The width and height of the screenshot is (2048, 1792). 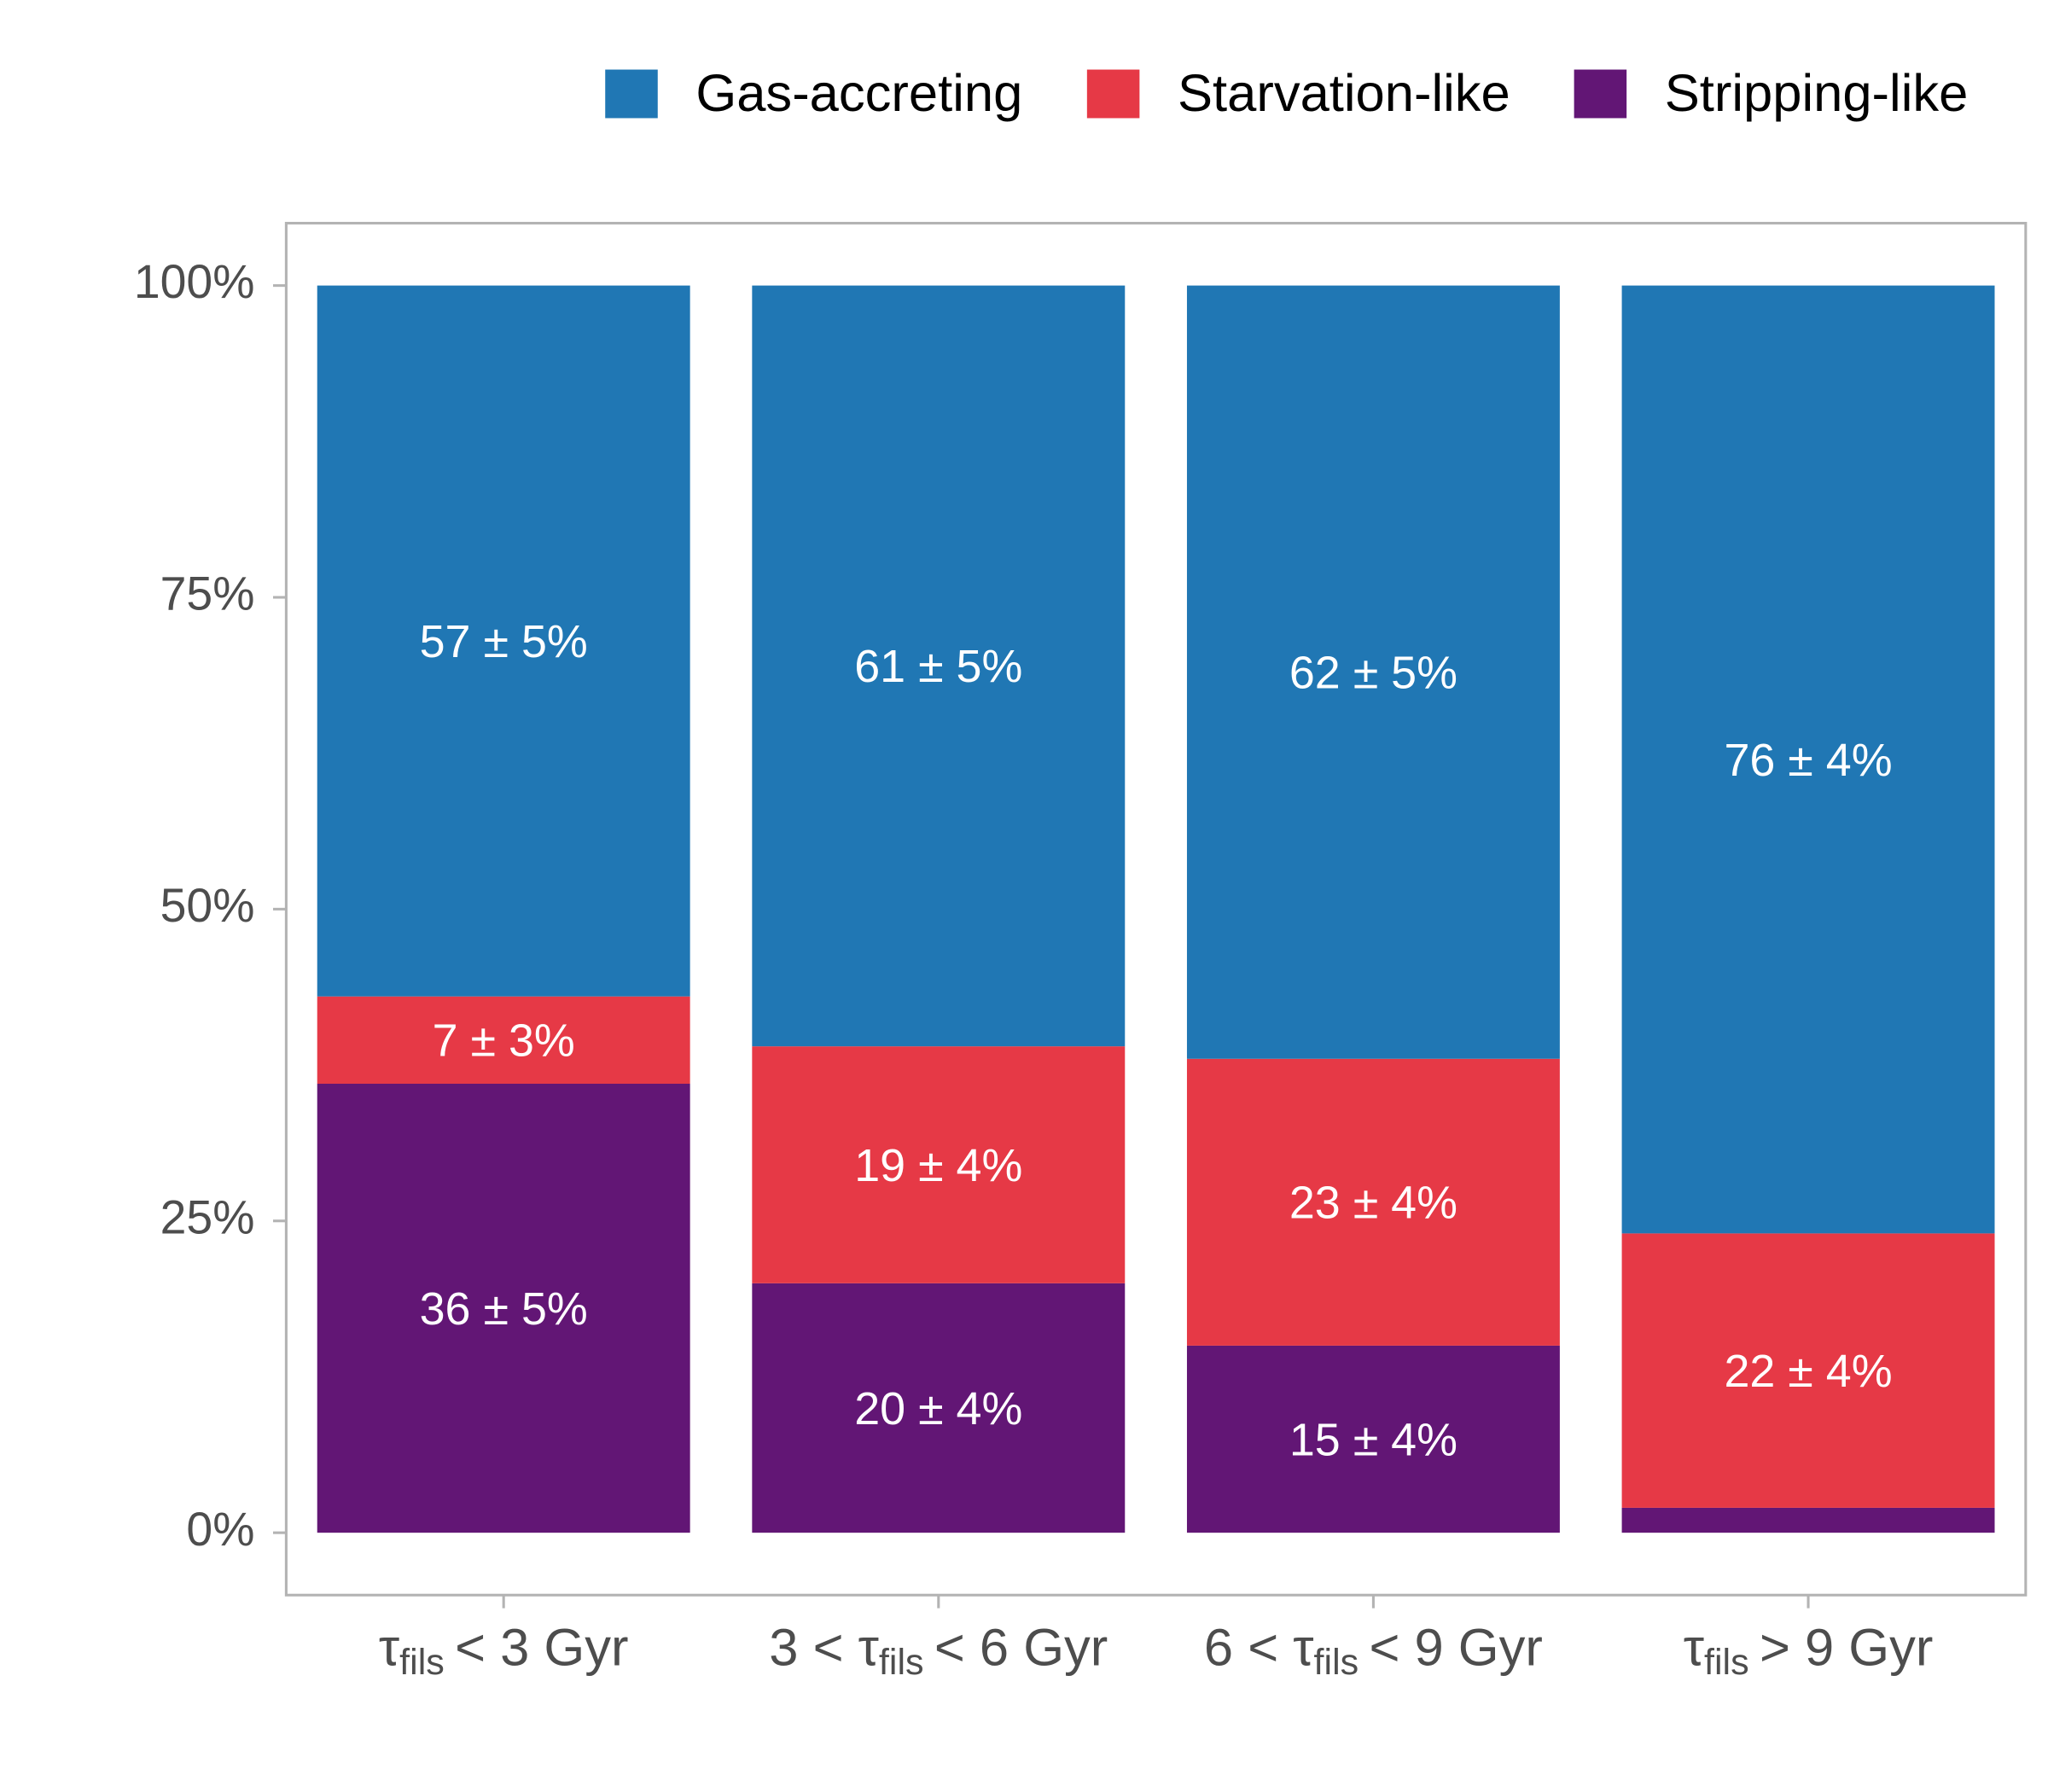 I want to click on value-label: 62 ± 5%, so click(x=1373, y=673).